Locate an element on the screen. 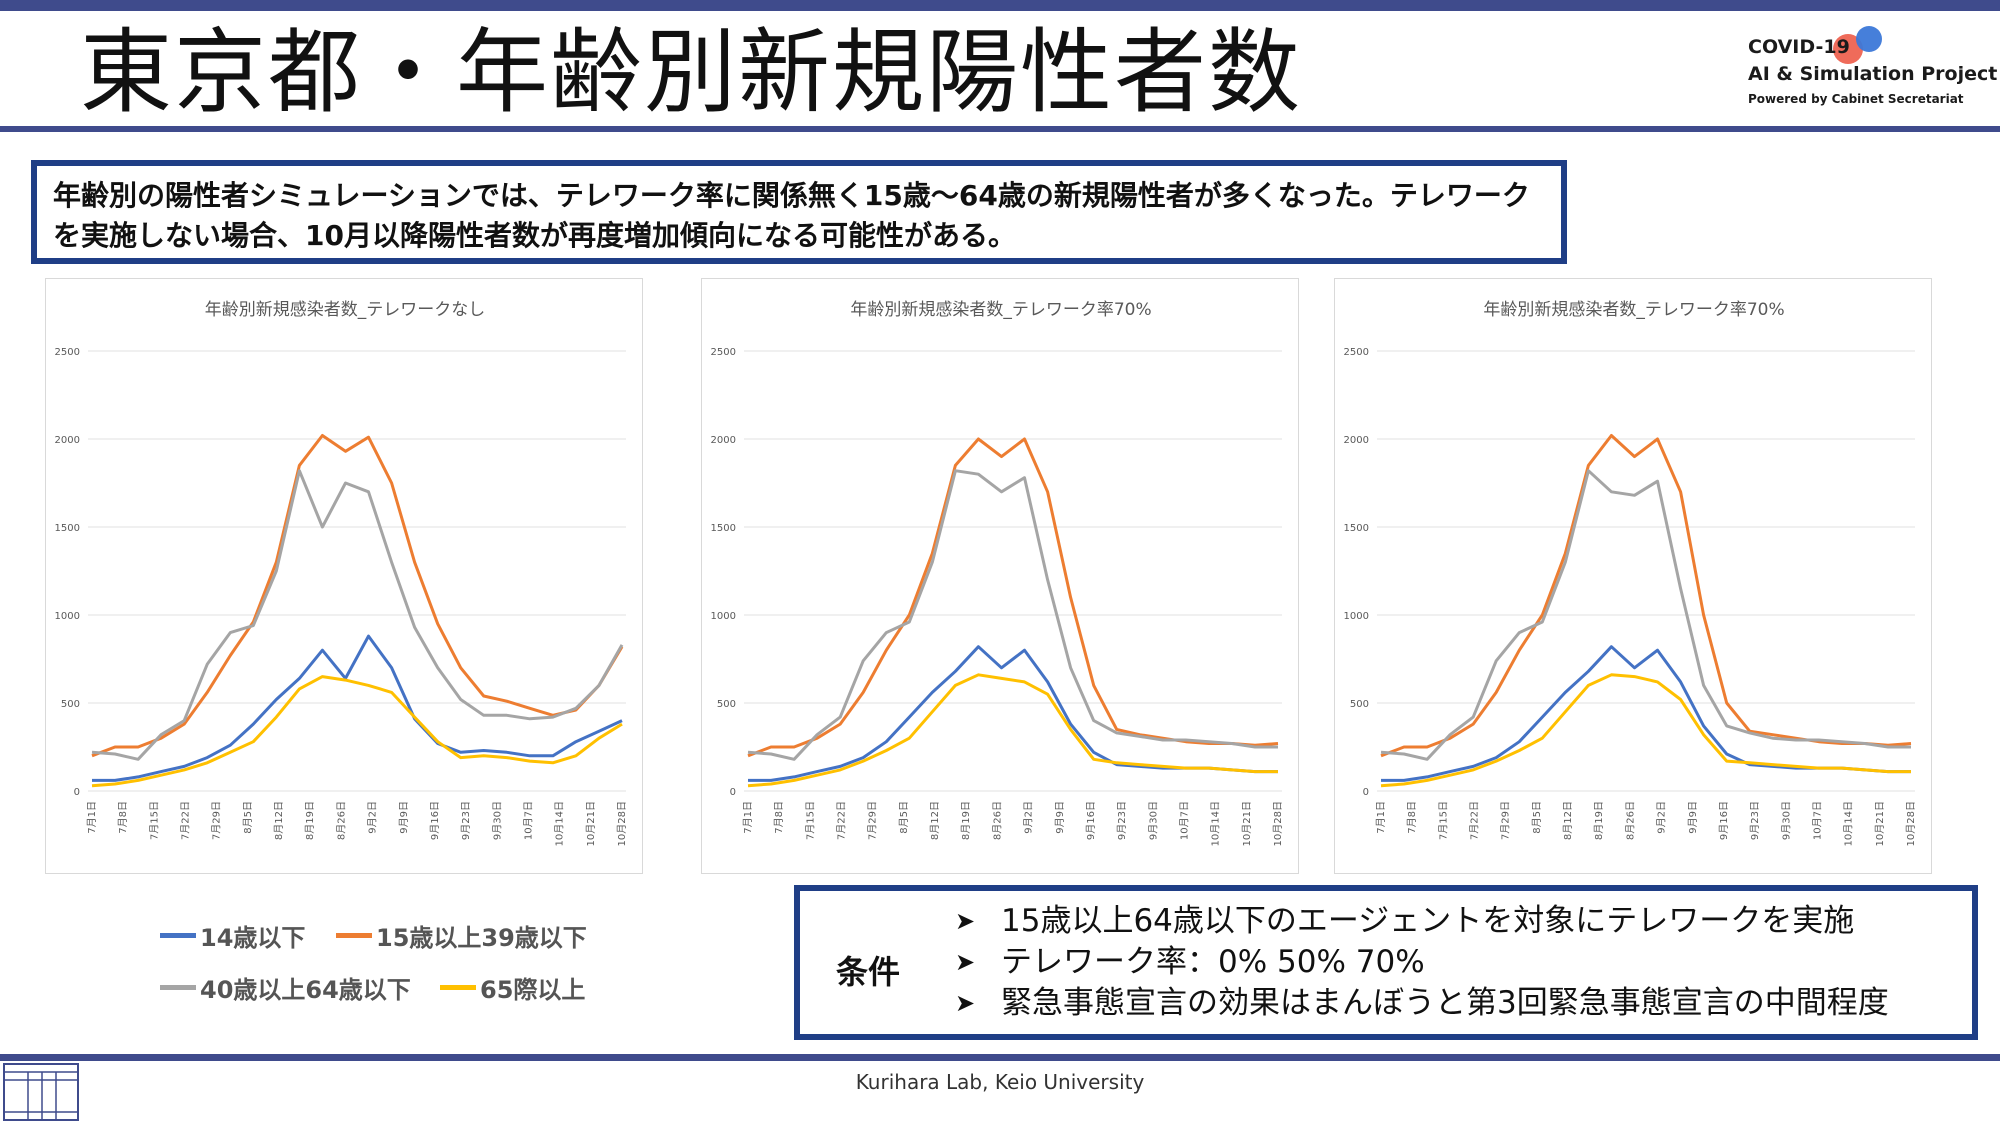 The height and width of the screenshot is (1125, 2000). footer-credit: Kurihara Lab, Keio University is located at coordinates (1000, 1082).